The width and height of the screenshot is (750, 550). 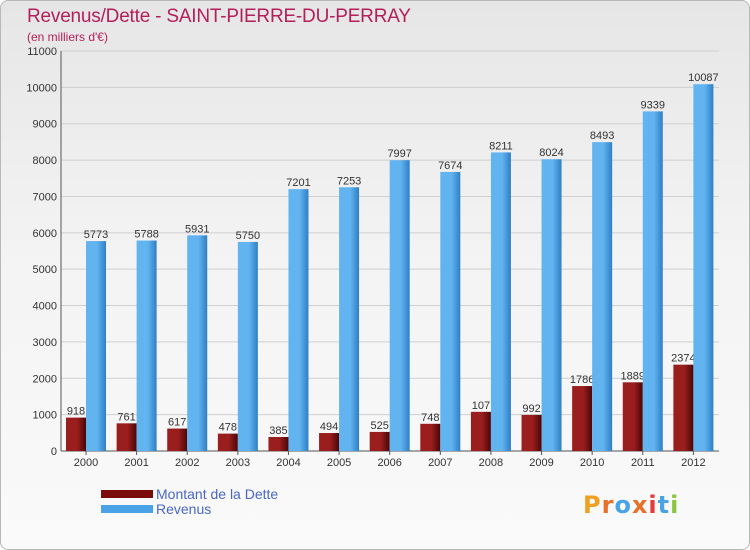 What do you see at coordinates (531, 409) in the screenshot?
I see `dette-value-label: 992` at bounding box center [531, 409].